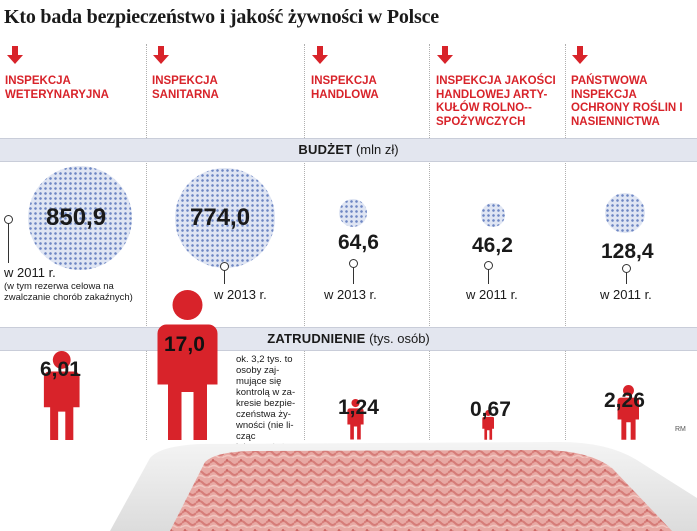  Describe the element at coordinates (680, 429) in the screenshot. I see `author-credit: RM` at that location.